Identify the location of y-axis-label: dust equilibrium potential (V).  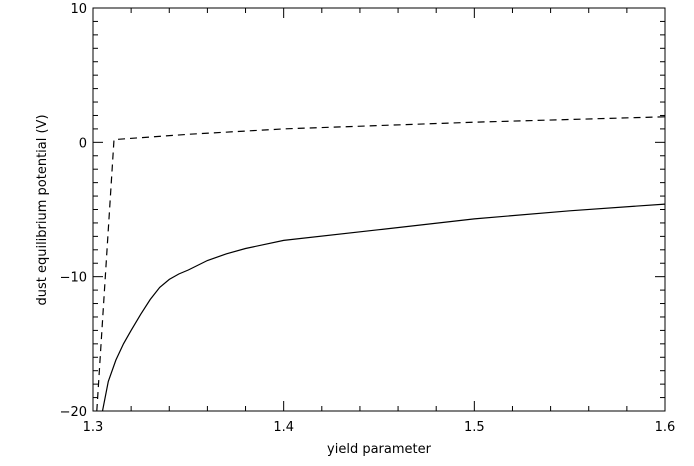
(42, 209).